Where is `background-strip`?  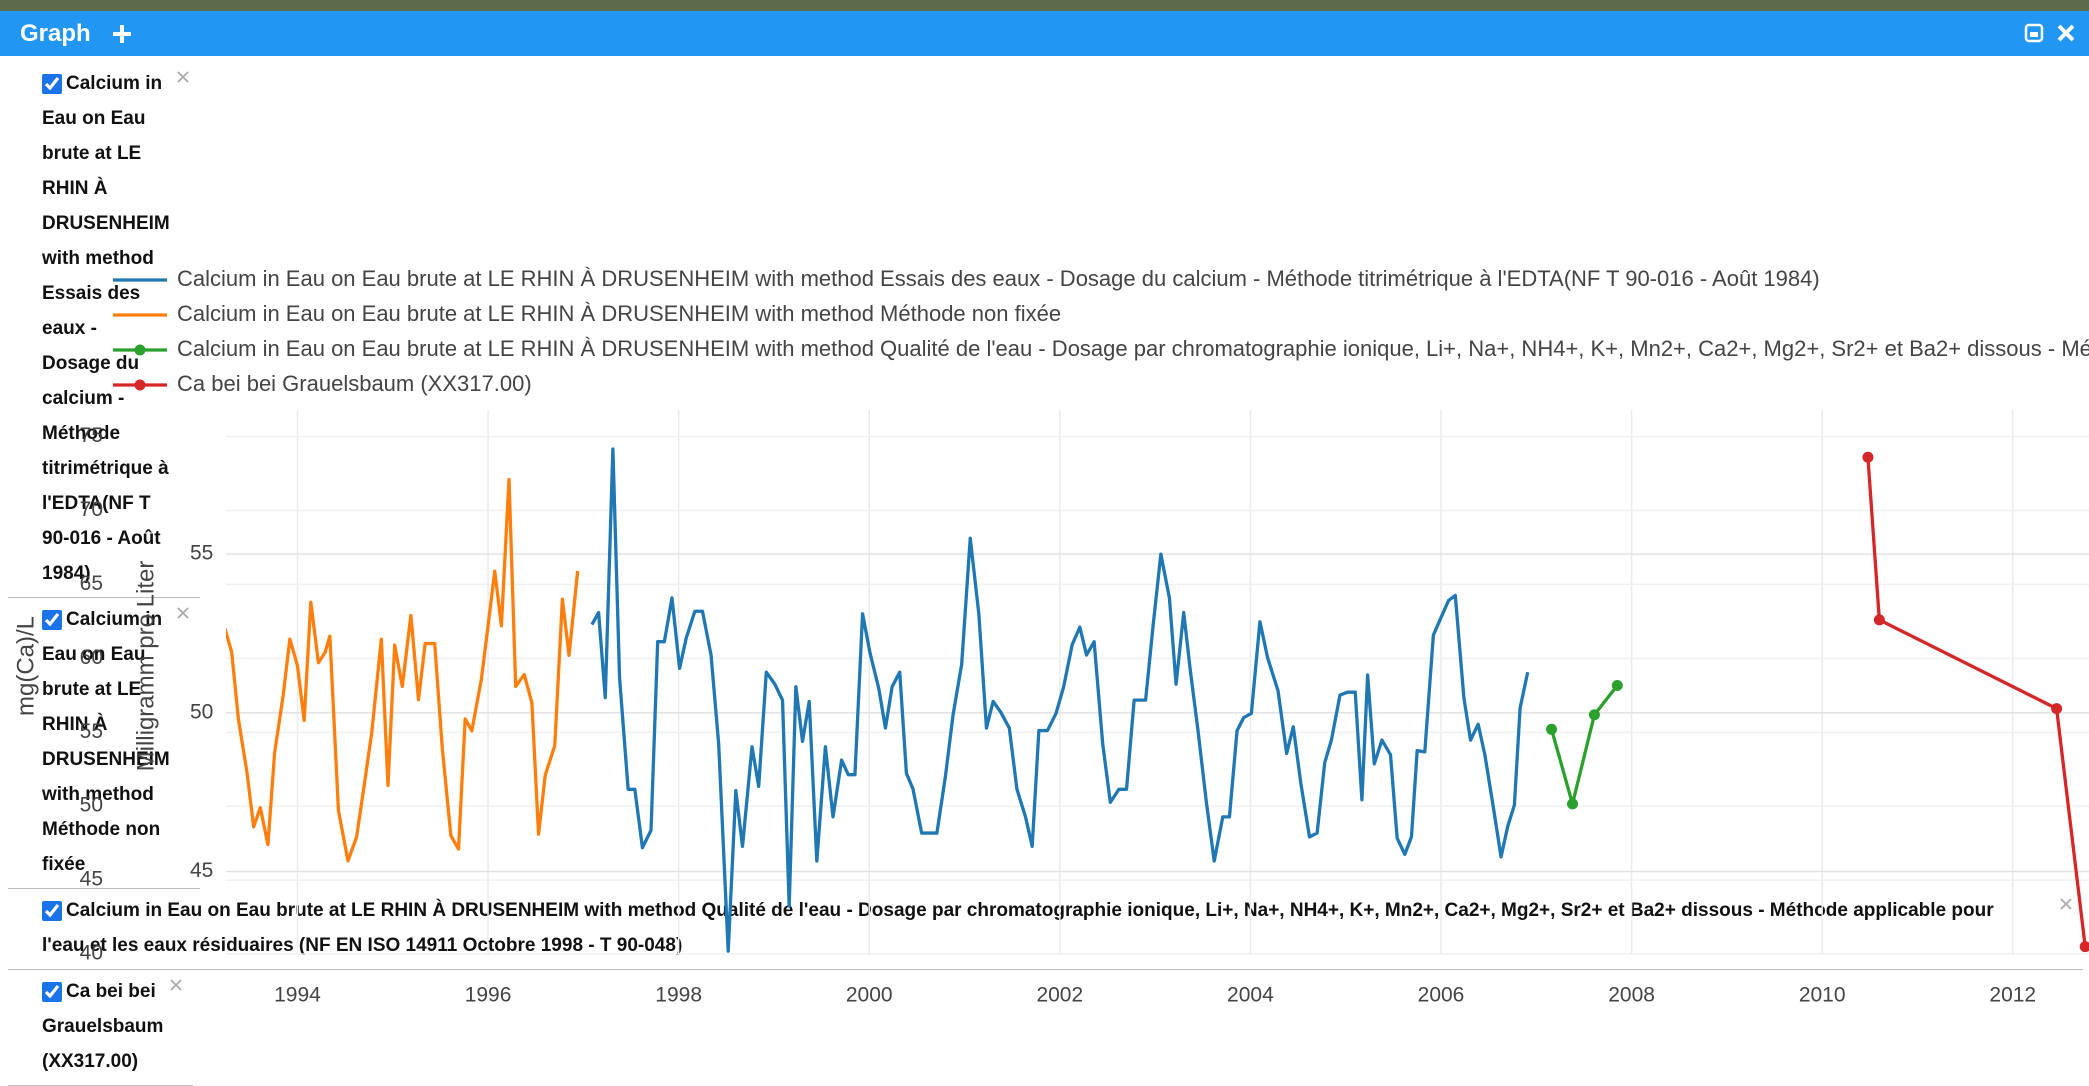
background-strip is located at coordinates (1044, 5).